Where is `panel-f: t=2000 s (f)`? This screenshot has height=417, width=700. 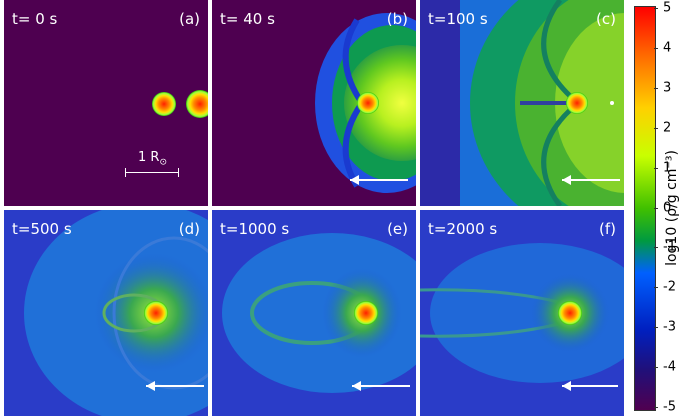
panel-f: t=2000 s (f) is located at coordinates (522, 313).